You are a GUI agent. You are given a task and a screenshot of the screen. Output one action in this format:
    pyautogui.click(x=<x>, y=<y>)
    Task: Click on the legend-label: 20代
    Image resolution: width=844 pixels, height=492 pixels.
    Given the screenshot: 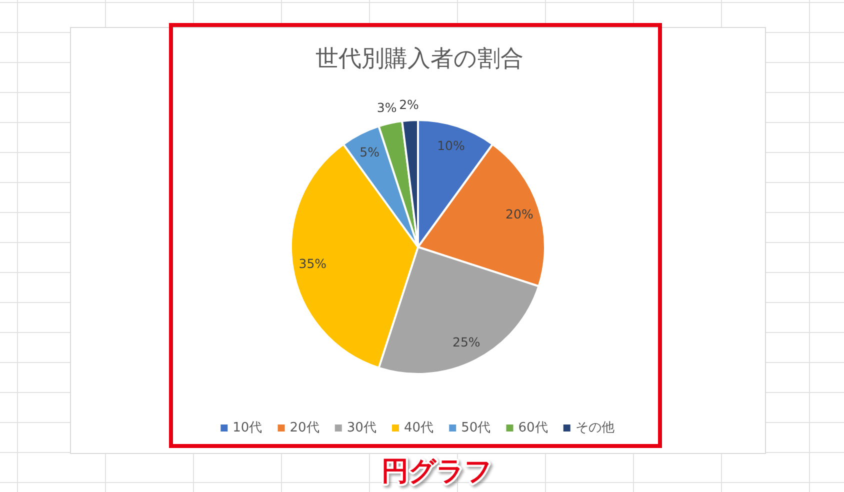 What is the action you would take?
    pyautogui.click(x=305, y=428)
    